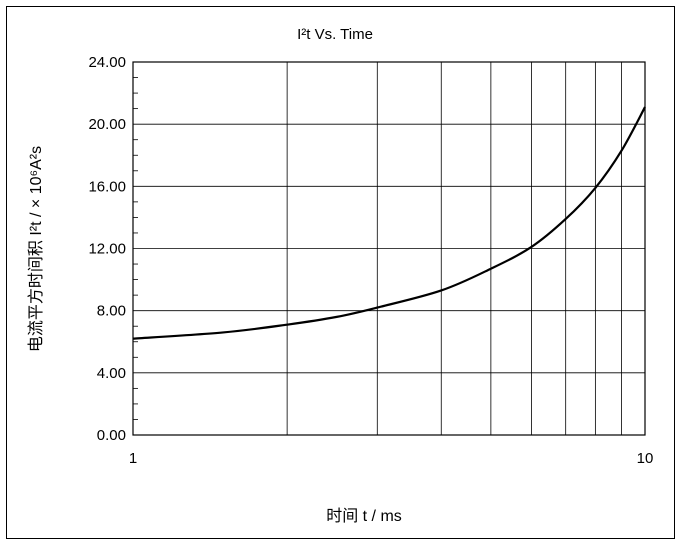 The height and width of the screenshot is (547, 683). I want to click on y-tick-label: 20.00, so click(107, 124).